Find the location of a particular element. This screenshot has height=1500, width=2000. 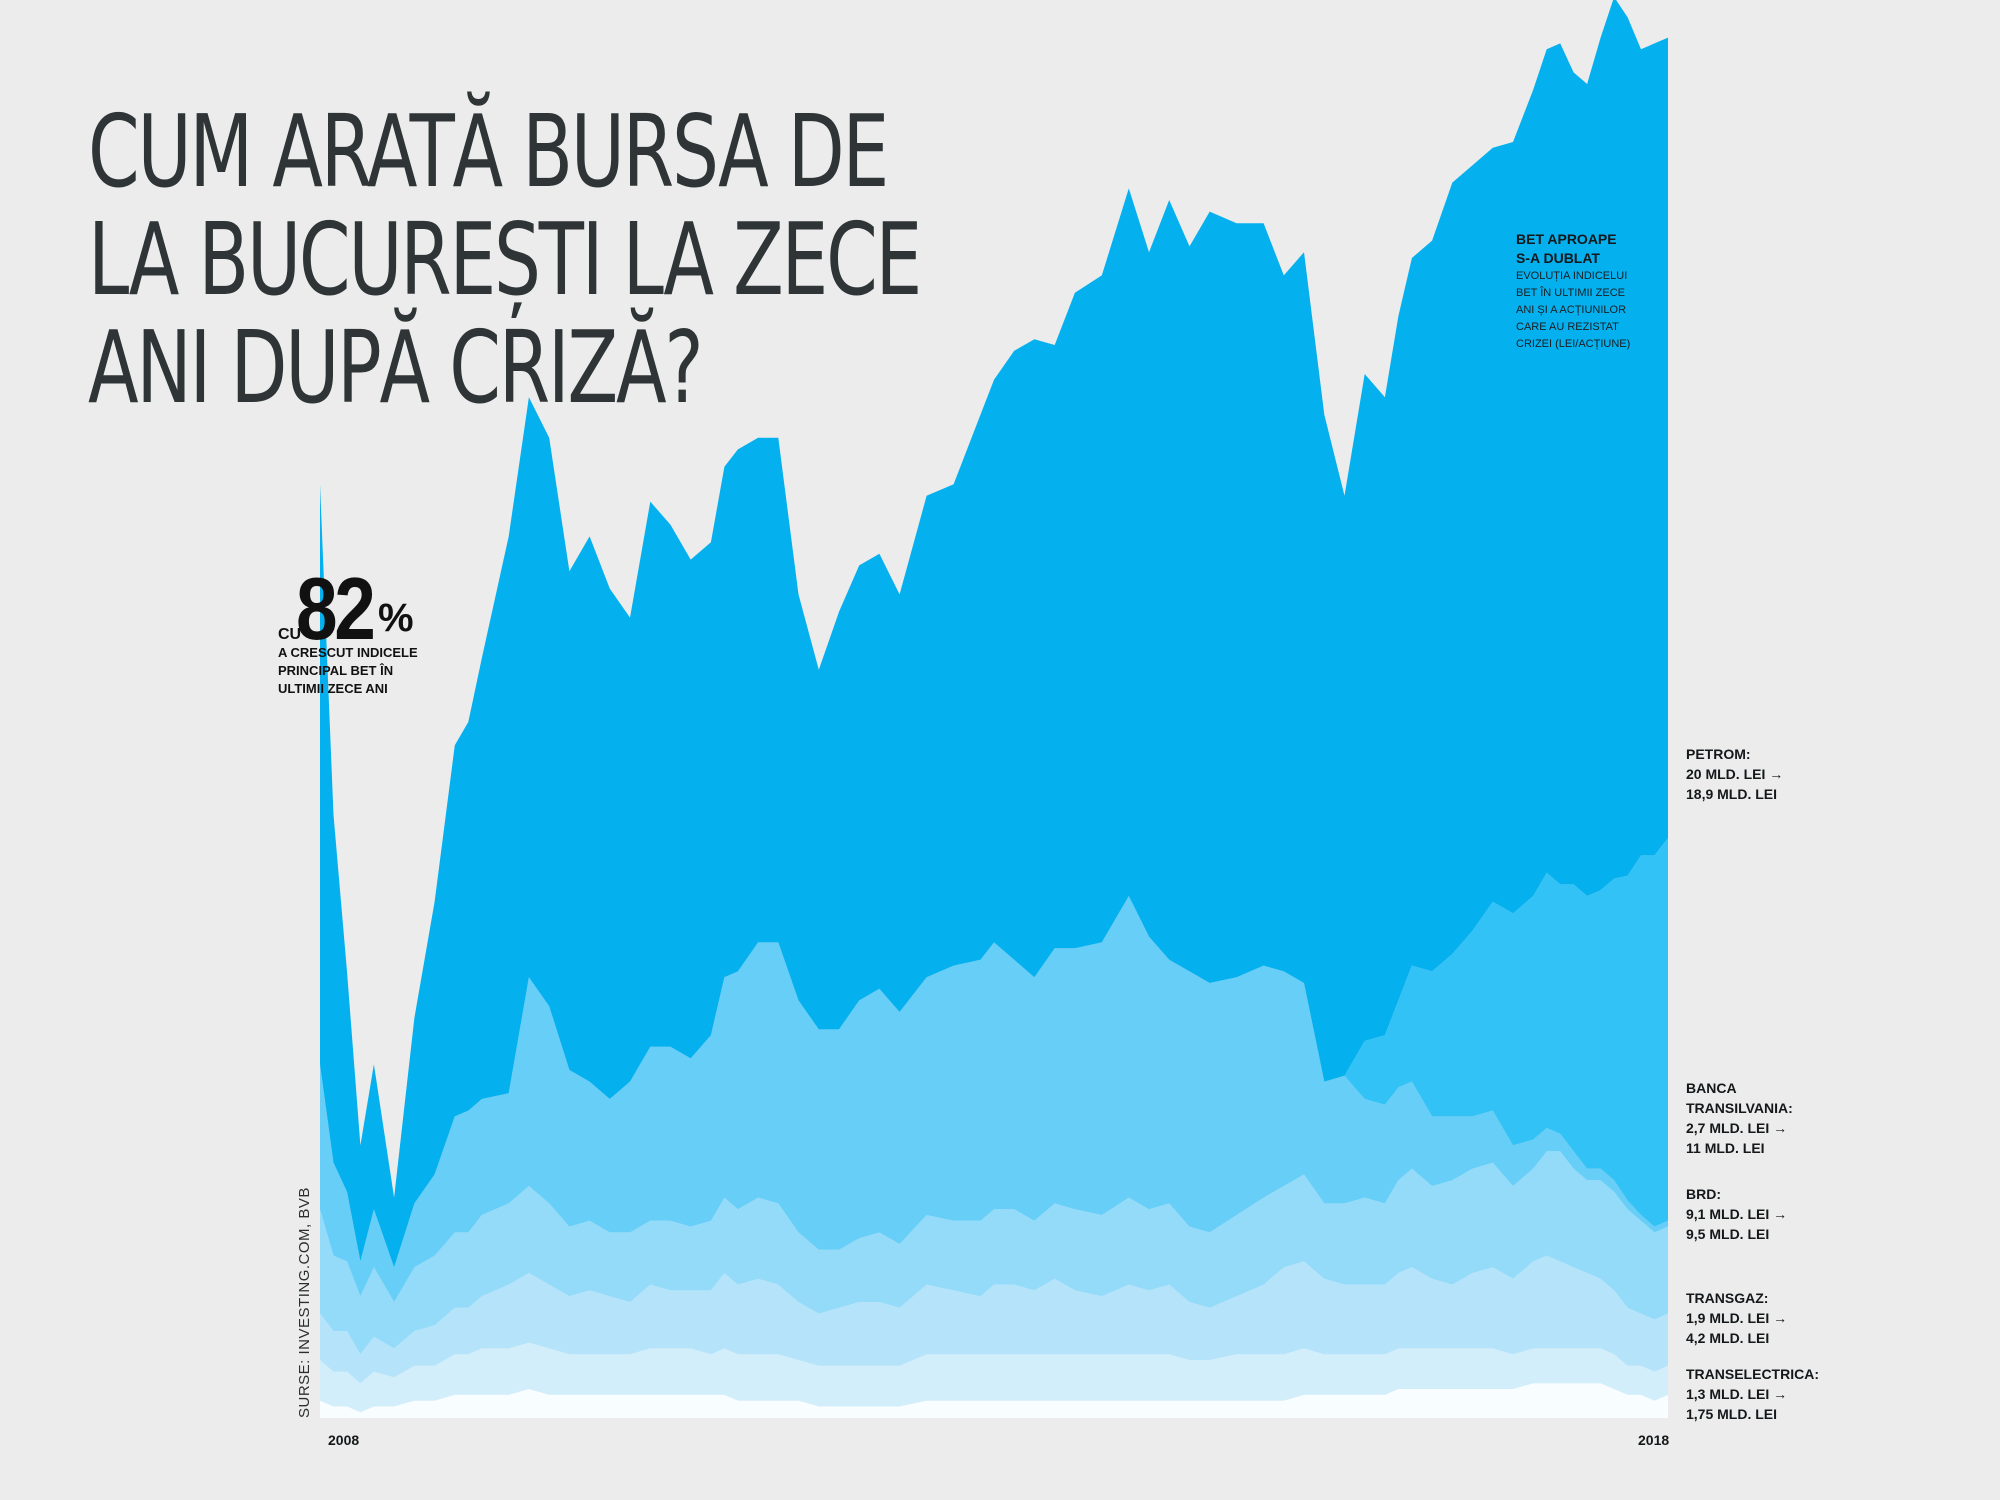

bet-note-desc-5: CRIZEI (LEI/ACȚIUNE) is located at coordinates (1573, 344).